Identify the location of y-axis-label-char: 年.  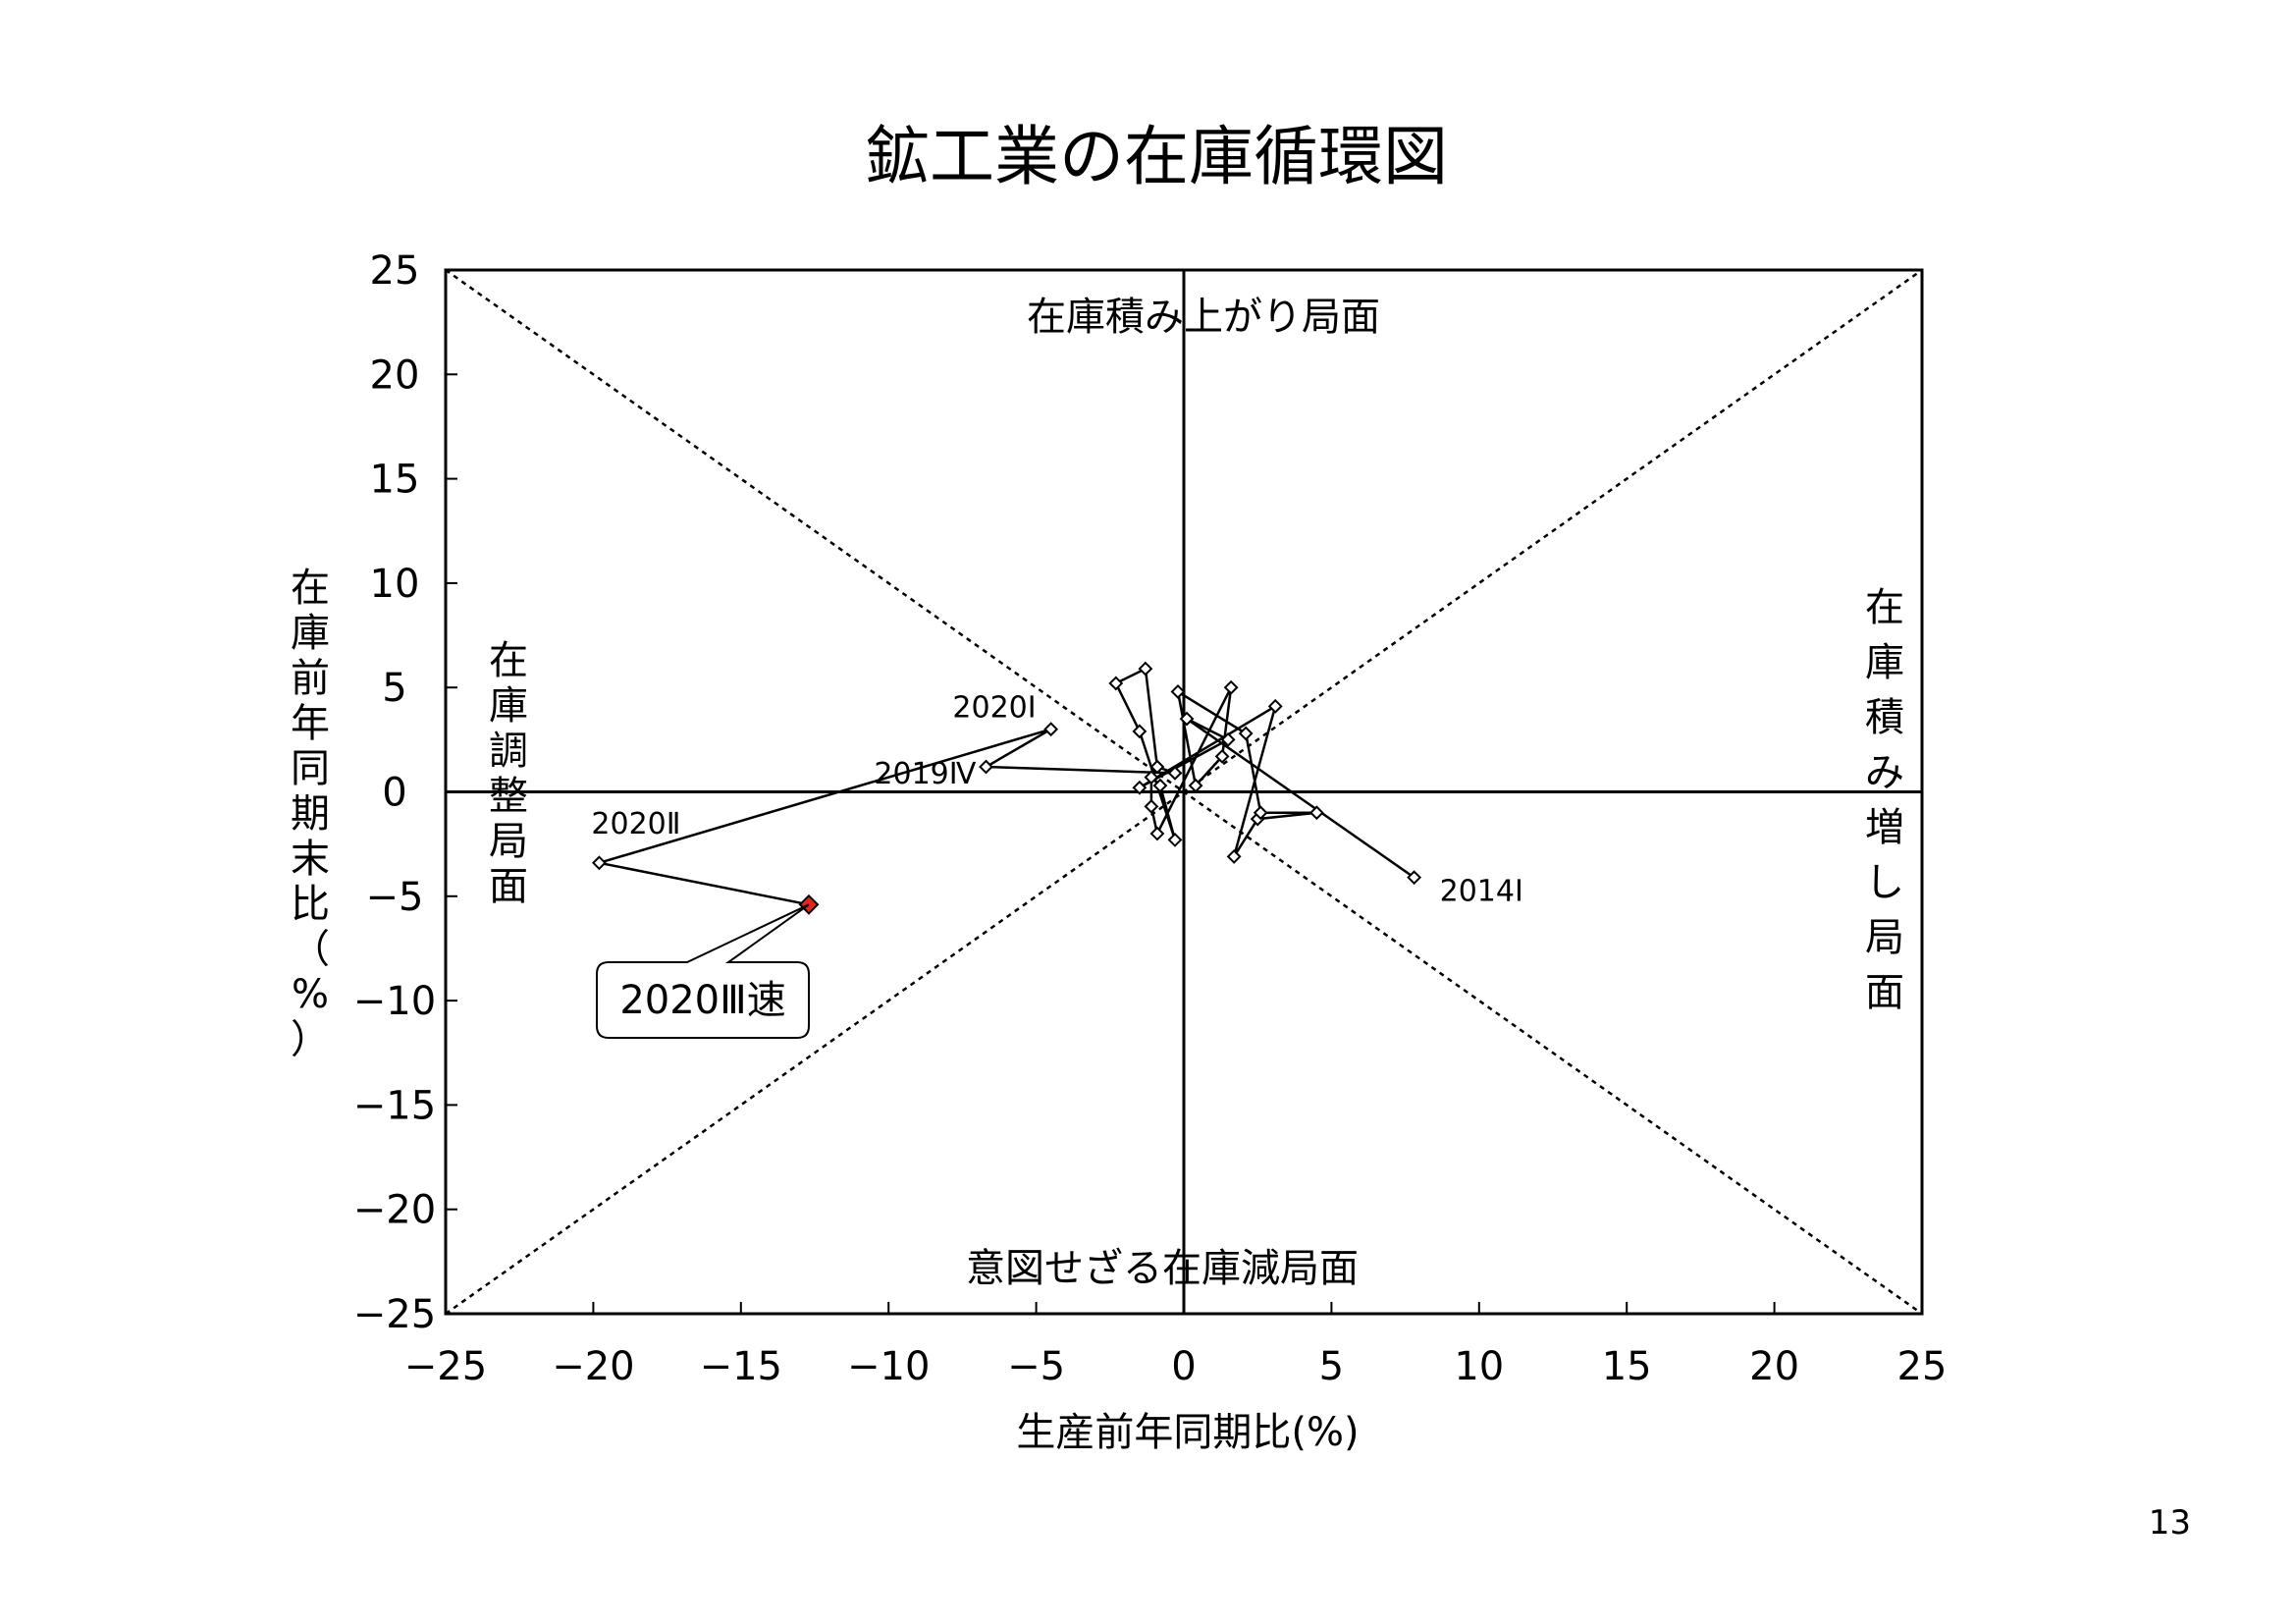
(310, 723).